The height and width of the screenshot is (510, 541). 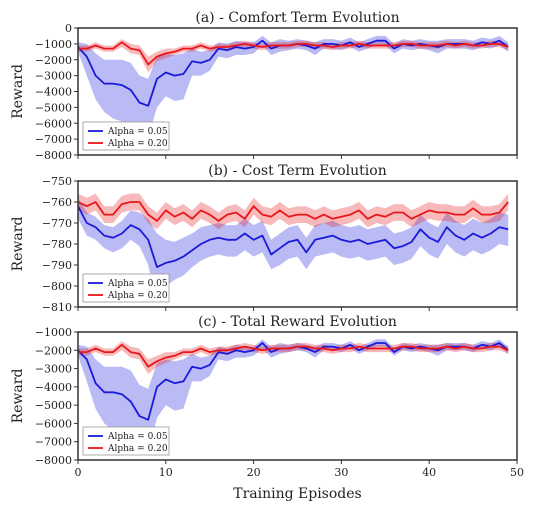 I want to click on x-tick-label: 30, so click(x=341, y=472).